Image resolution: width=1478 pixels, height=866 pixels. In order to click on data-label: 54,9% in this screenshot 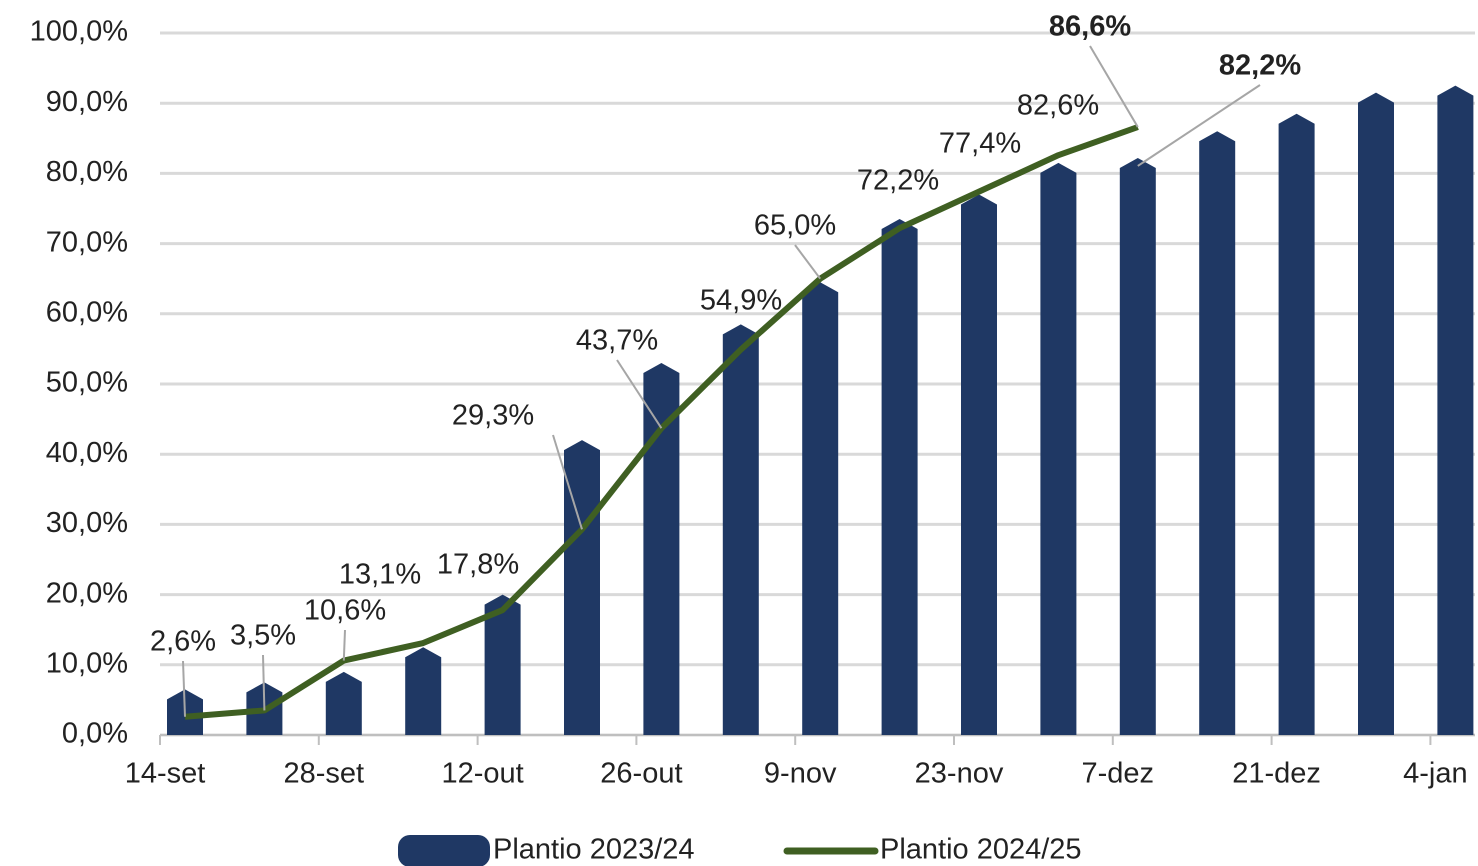, I will do `click(741, 301)`.